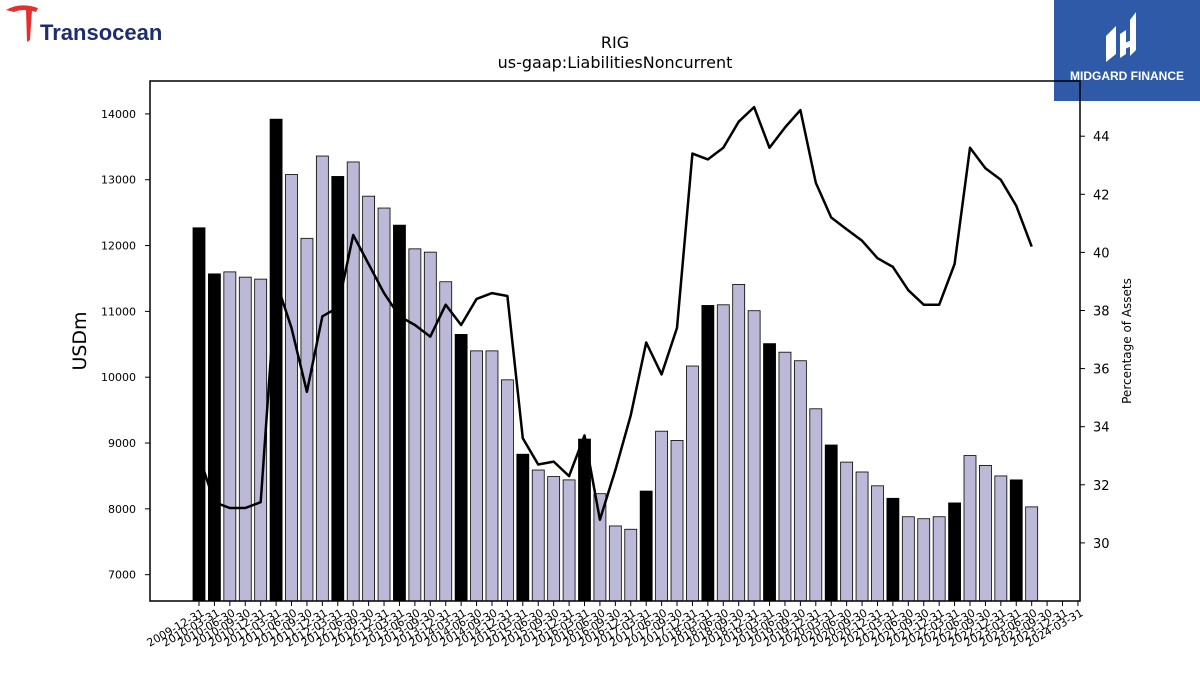 The image size is (1200, 675). Describe the element at coordinates (1127, 76) in the screenshot. I see `brand-right-text: MIDGARD FINANCE` at that location.